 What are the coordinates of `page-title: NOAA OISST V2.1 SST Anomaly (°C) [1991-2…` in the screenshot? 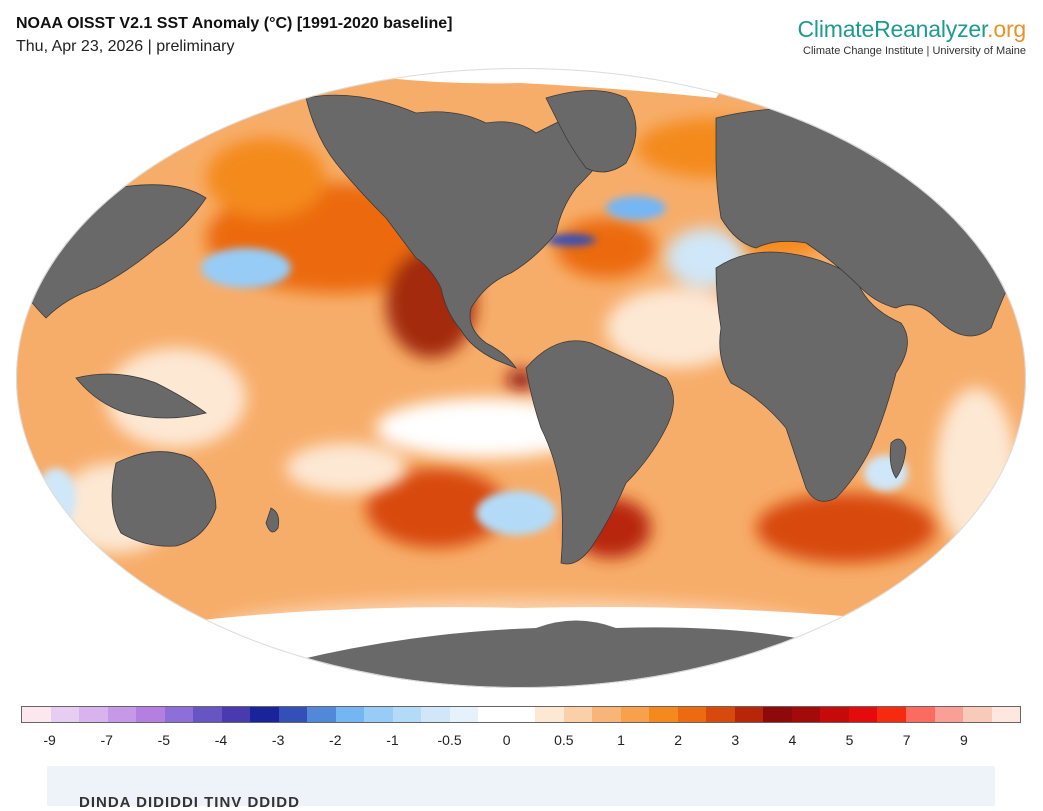 It's located at (234, 23).